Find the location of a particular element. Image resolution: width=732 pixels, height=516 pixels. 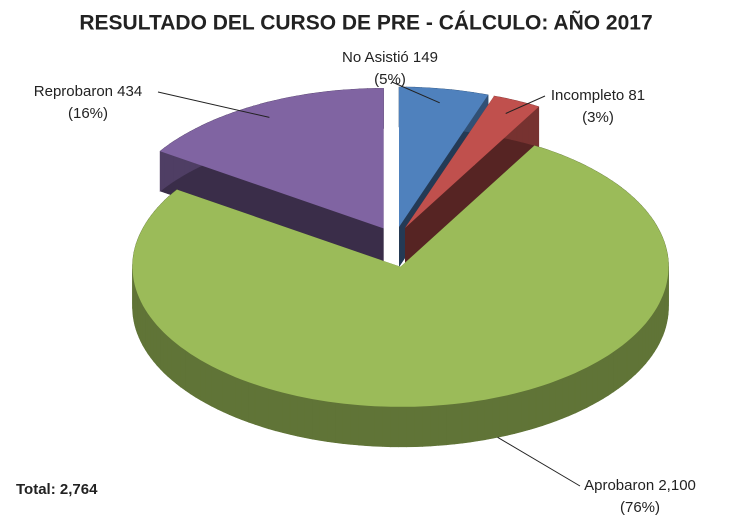

data-label: Reprobaron 434 is located at coordinates (88, 91).